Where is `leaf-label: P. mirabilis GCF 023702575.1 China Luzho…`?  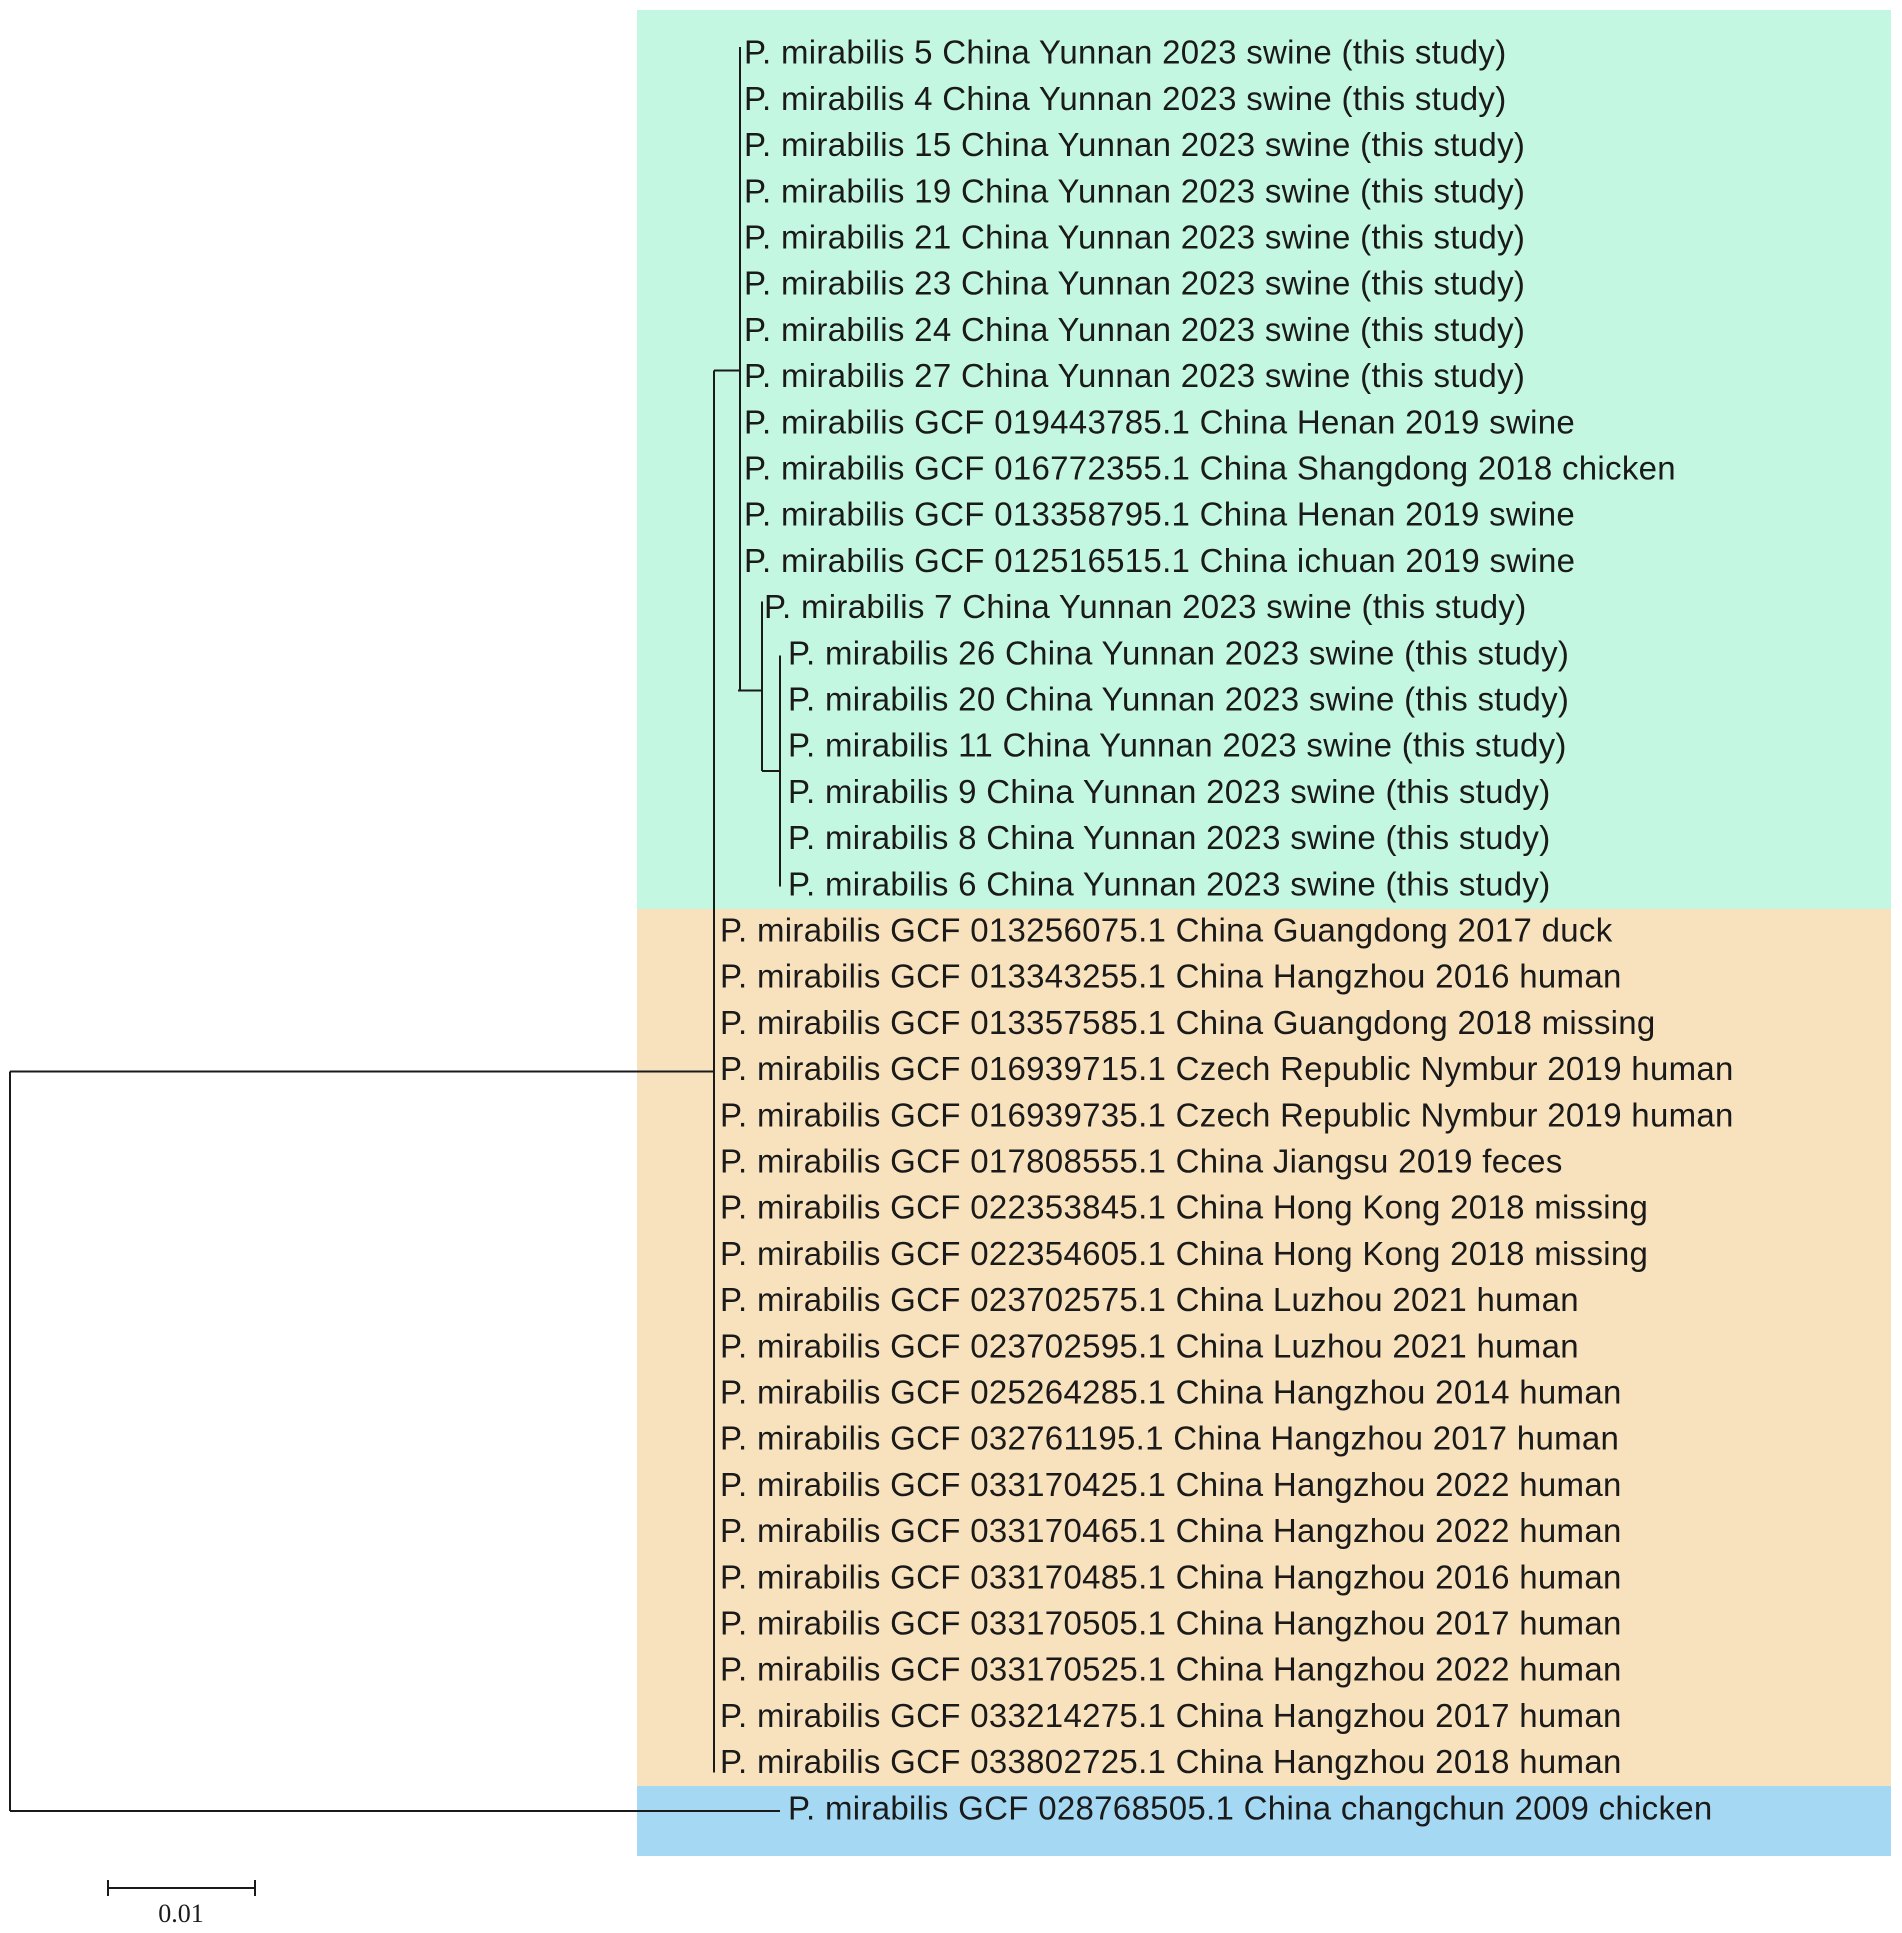 leaf-label: P. mirabilis GCF 023702575.1 China Luzho… is located at coordinates (1149, 1299).